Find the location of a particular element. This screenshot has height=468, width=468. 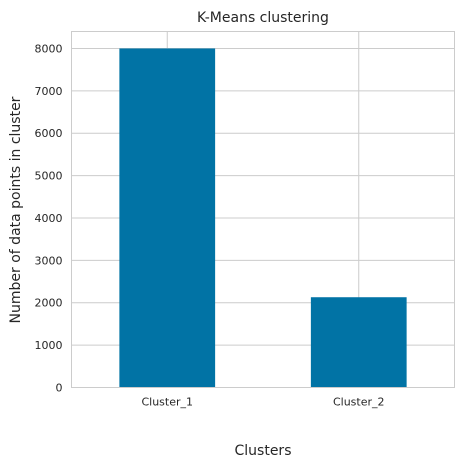

x-tick-labels: Cluster_1 Cluster_2 is located at coordinates (262, 402).